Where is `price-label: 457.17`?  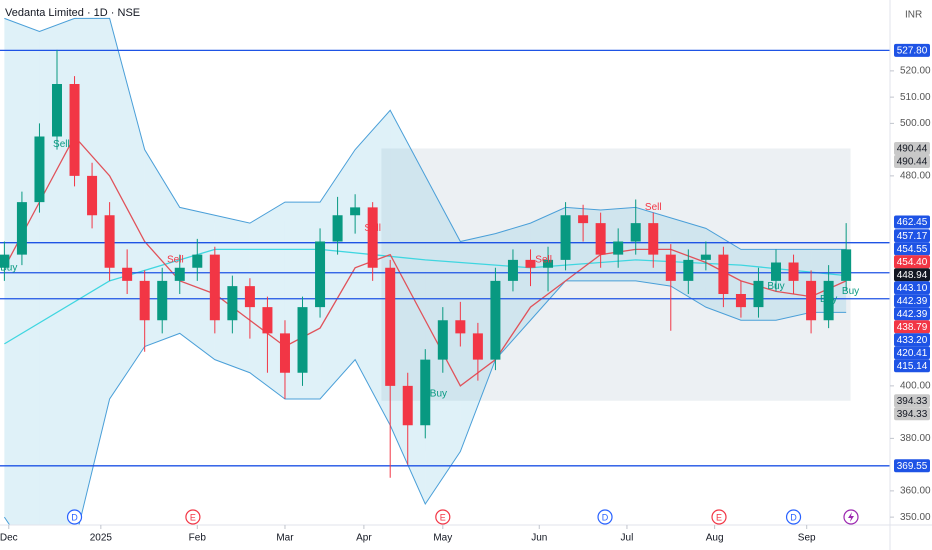 price-label: 457.17 is located at coordinates (912, 236).